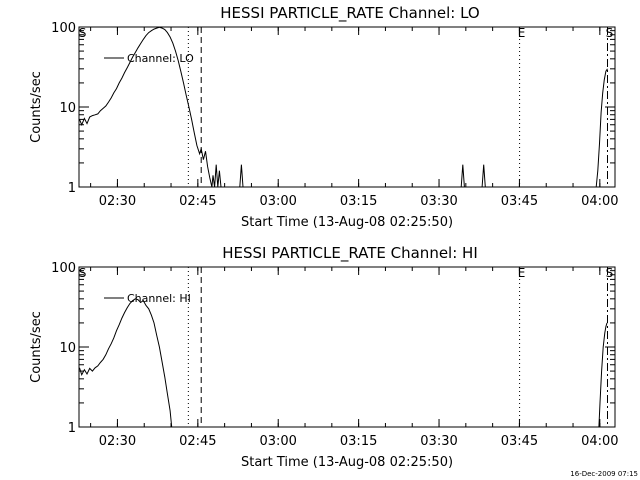 The image size is (640, 480). What do you see at coordinates (604, 474) in the screenshot?
I see `footer-timestamp: 16-Dec-2009 07:15` at bounding box center [604, 474].